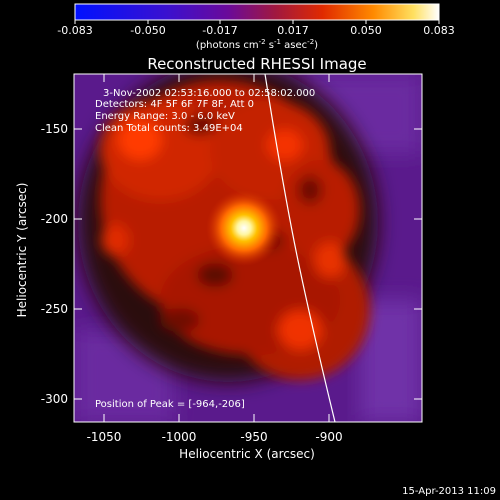  What do you see at coordinates (170, 404) in the screenshot?
I see `peak-position-label: Position of Peak = [-964,-206]` at bounding box center [170, 404].